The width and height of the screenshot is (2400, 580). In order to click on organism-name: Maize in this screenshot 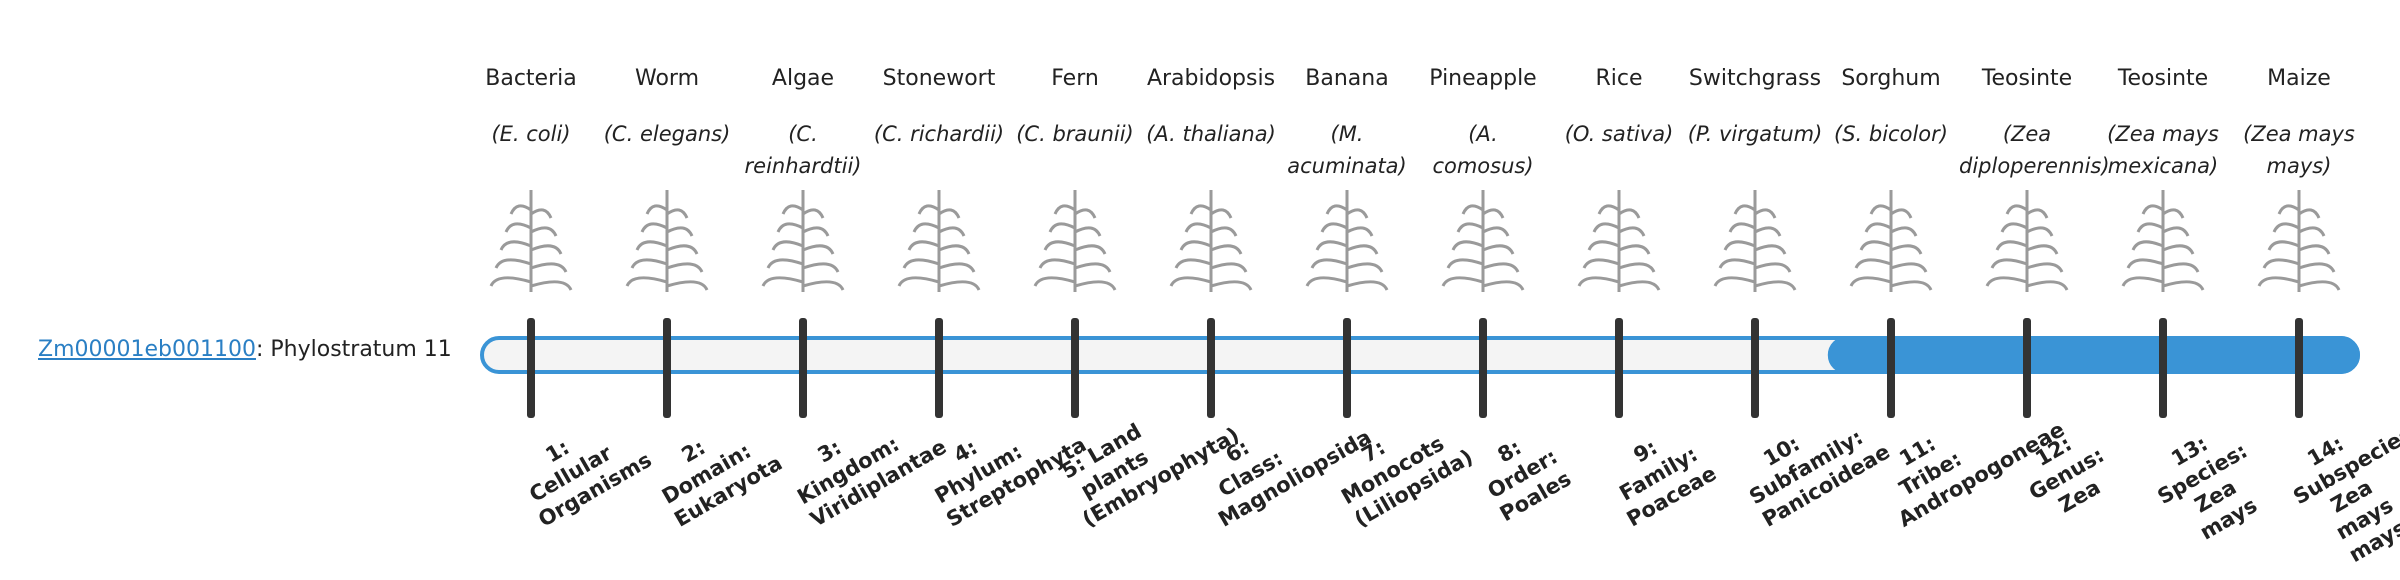, I will do `click(2299, 78)`.